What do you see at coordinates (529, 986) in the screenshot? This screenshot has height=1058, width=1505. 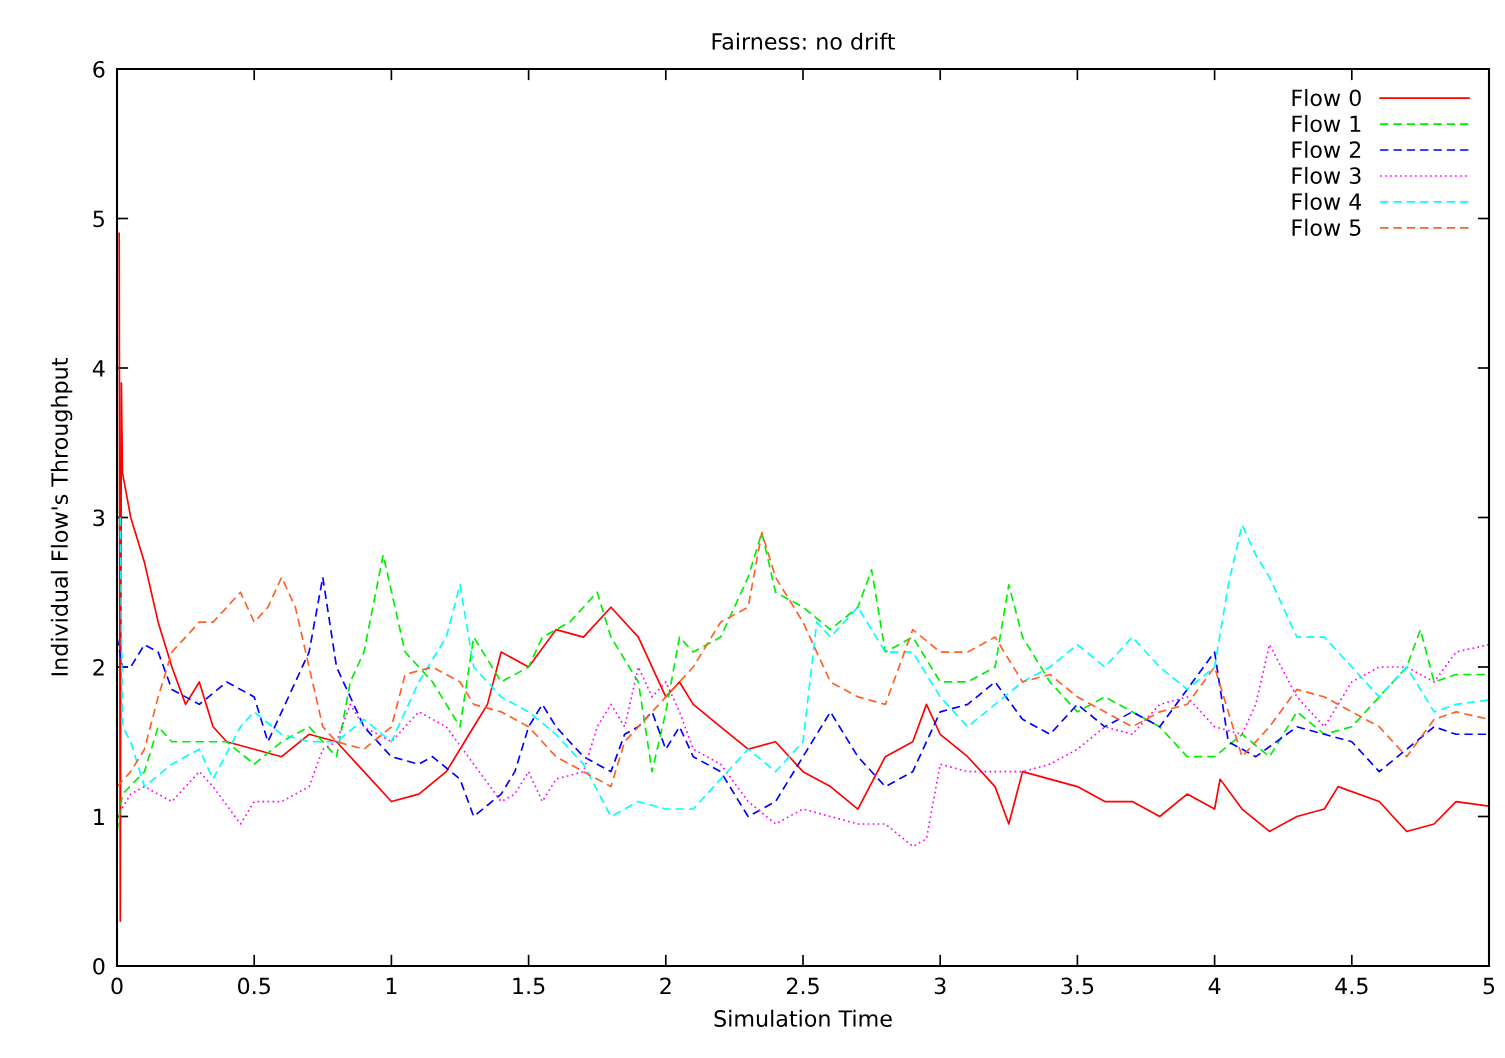 I see `x-tick-label: 1.5` at bounding box center [529, 986].